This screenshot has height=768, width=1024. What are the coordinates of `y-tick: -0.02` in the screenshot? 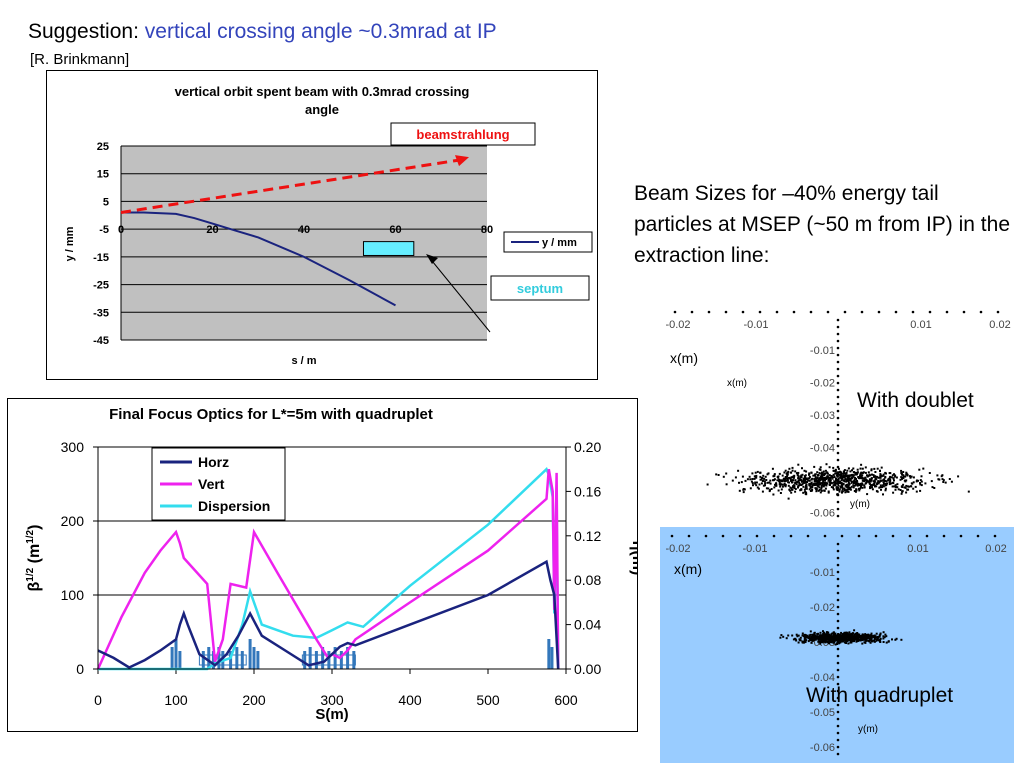 It's located at (822, 384).